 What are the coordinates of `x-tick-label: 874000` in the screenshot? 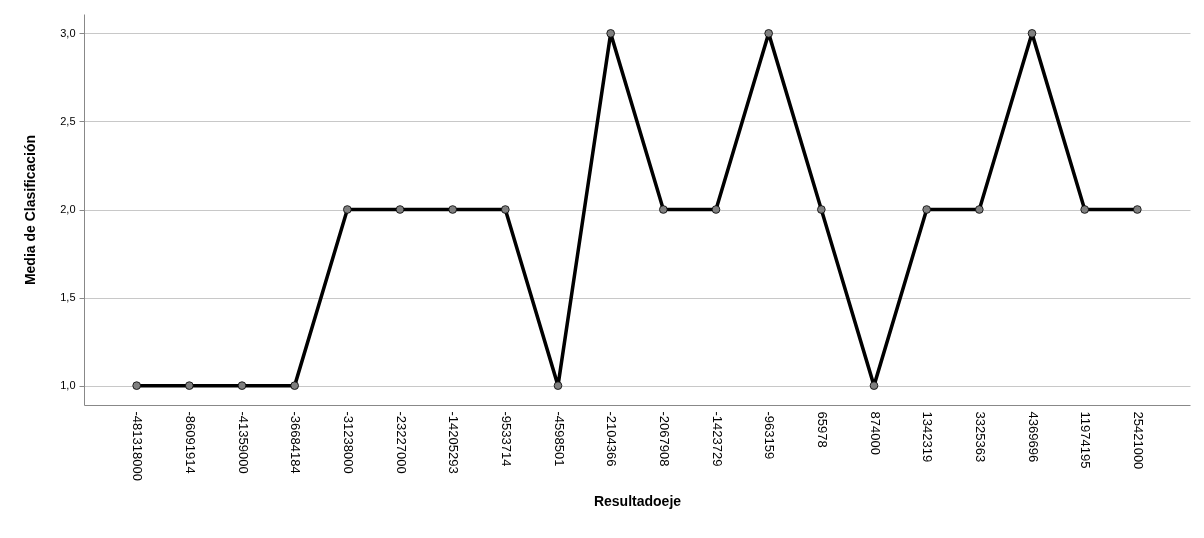 It's located at (875, 433).